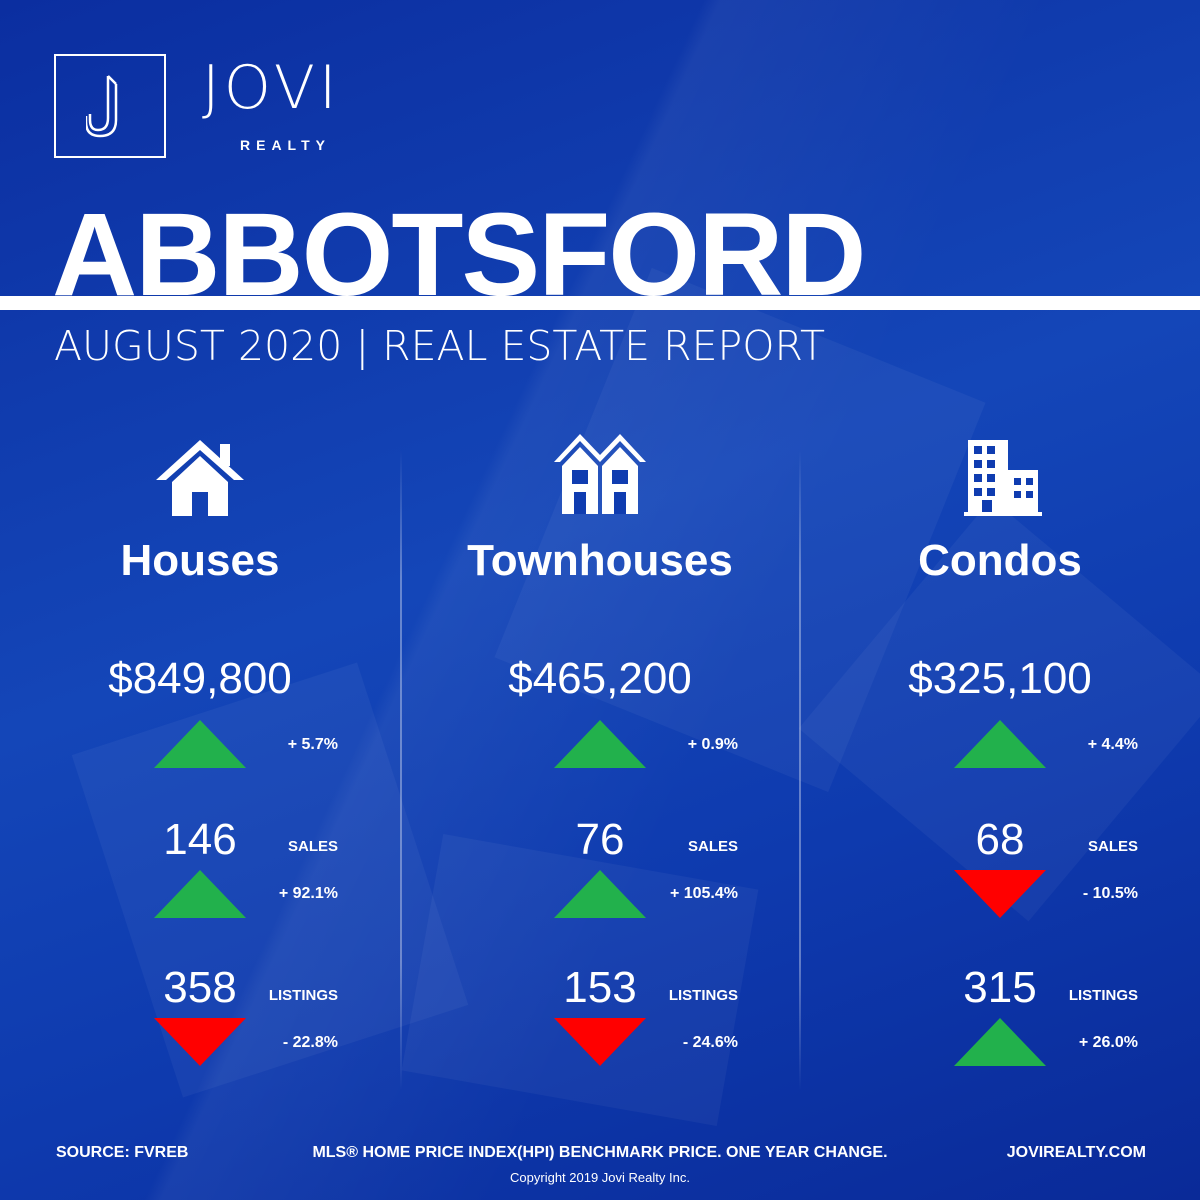 Image resolution: width=1200 pixels, height=1200 pixels. Describe the element at coordinates (1108, 1042) in the screenshot. I see `listings-change: + 26.0%` at that location.